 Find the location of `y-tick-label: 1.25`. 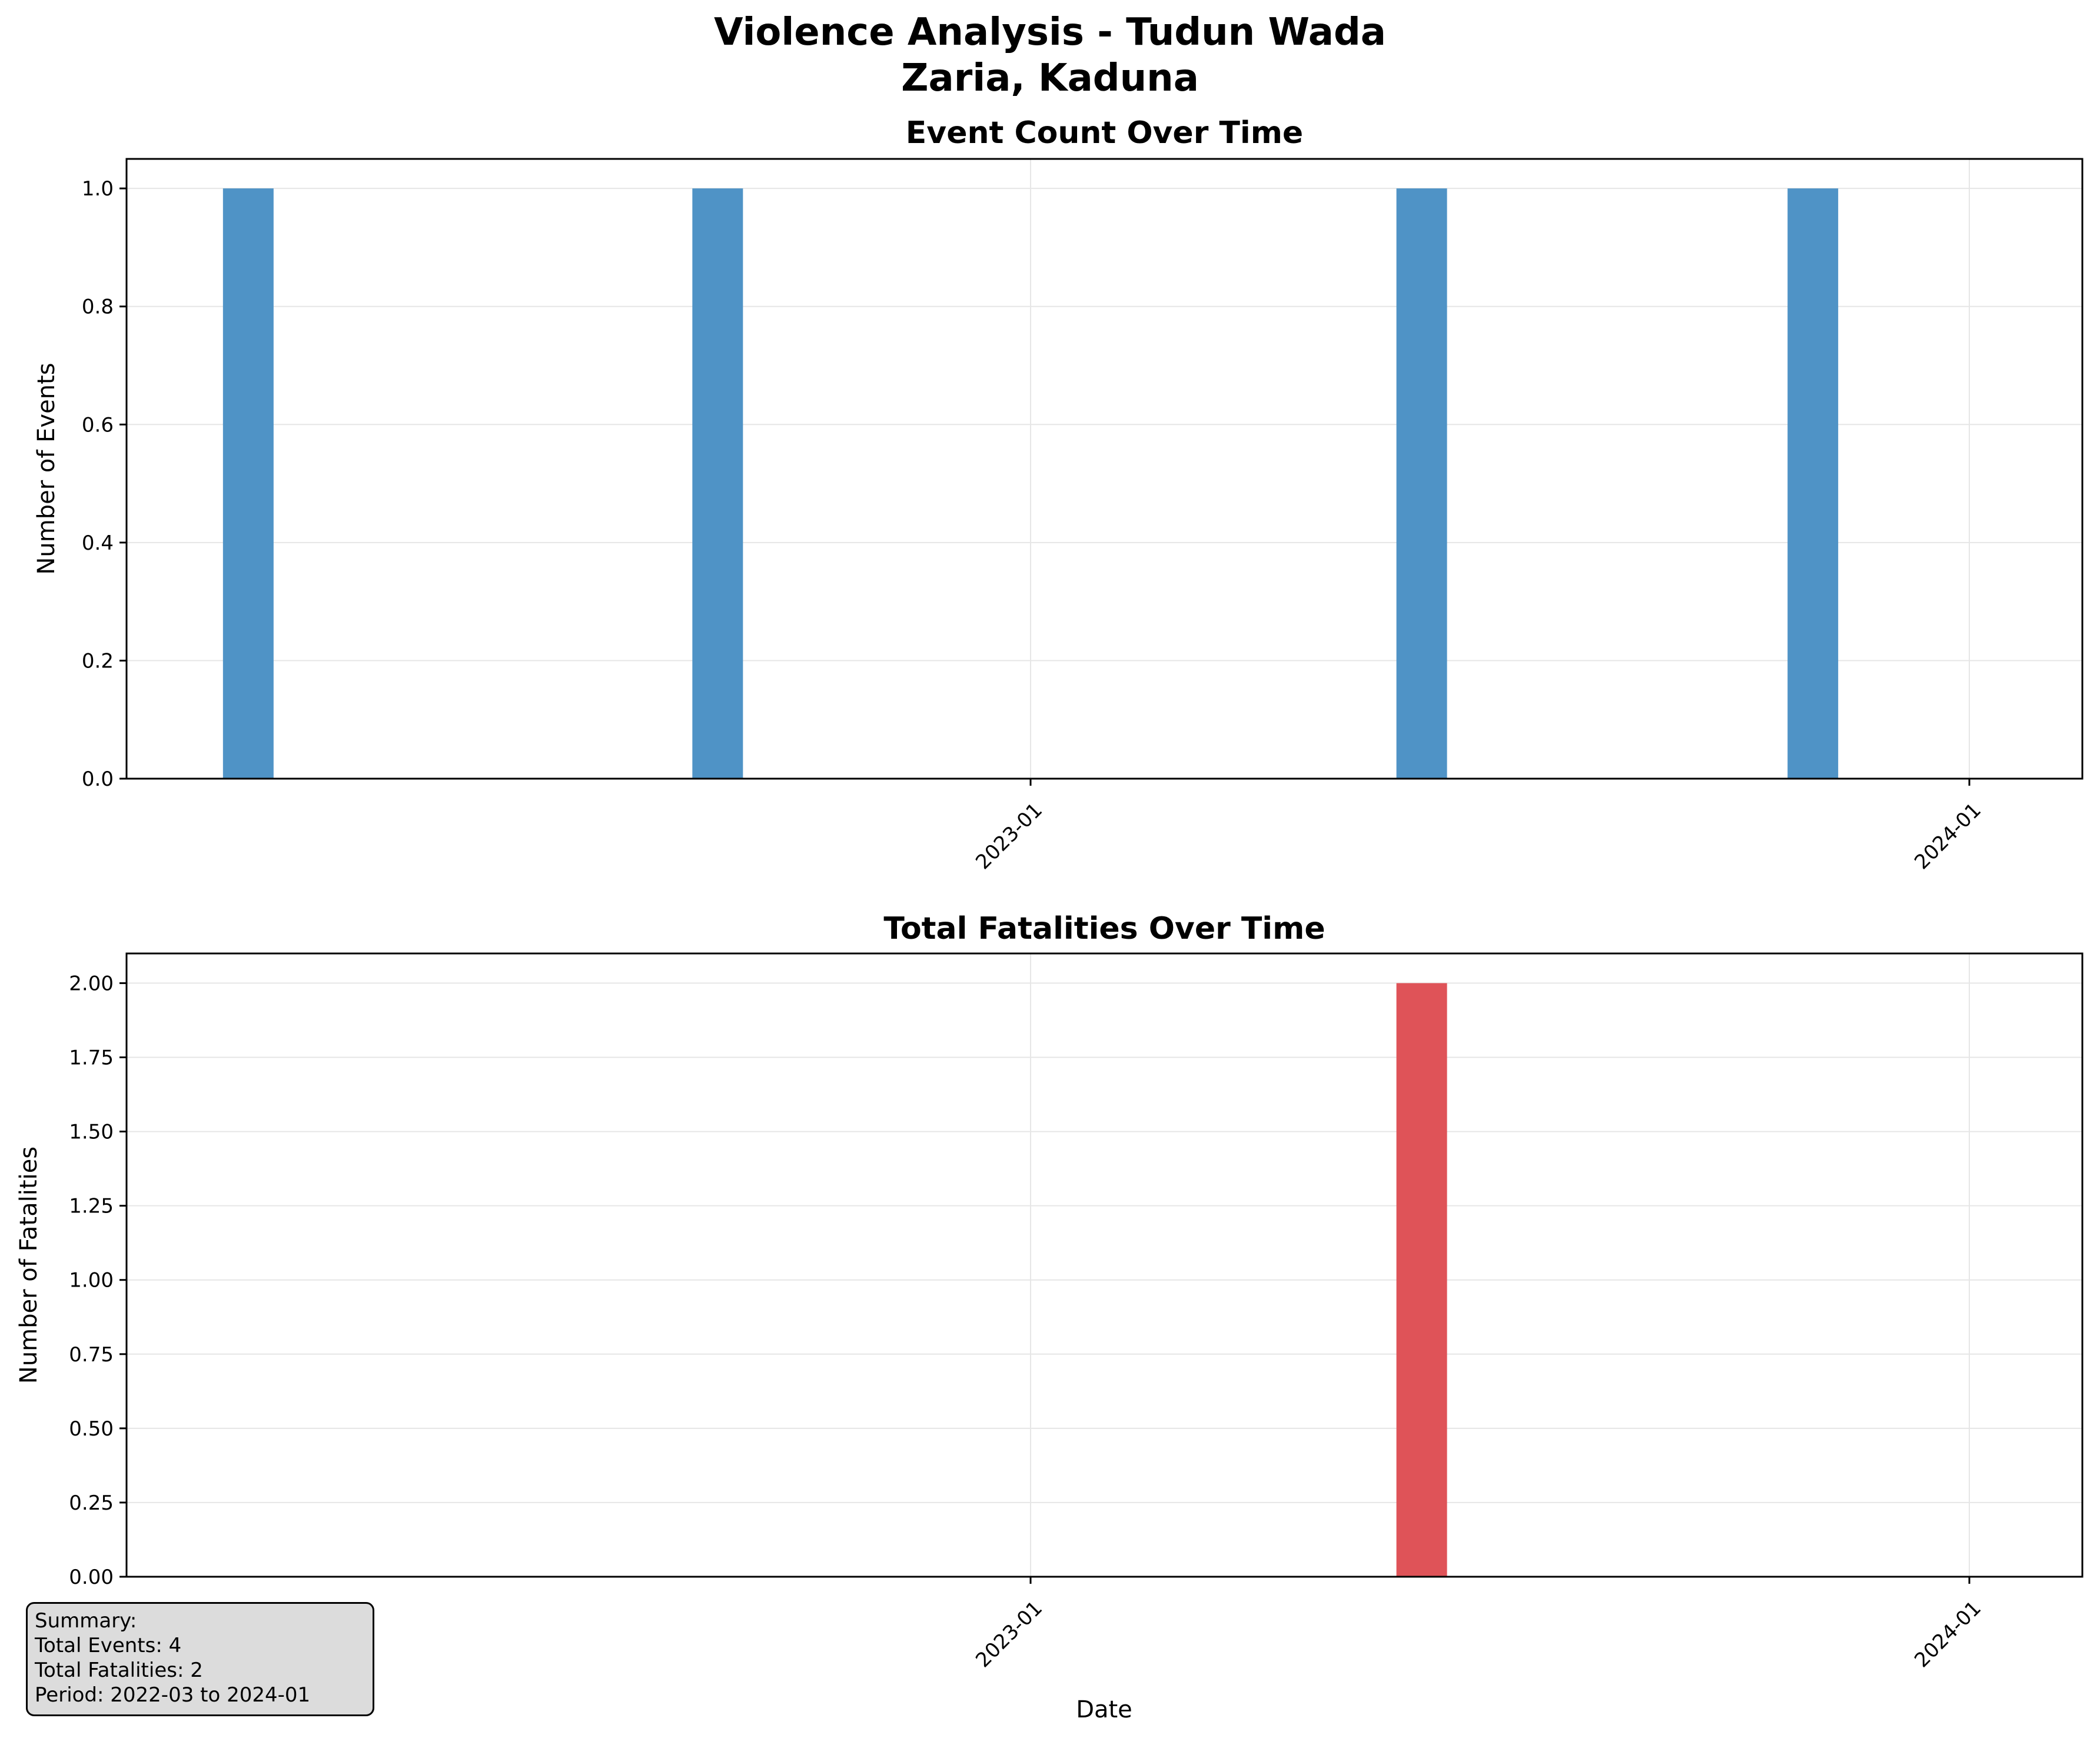

y-tick-label: 1.25 is located at coordinates (91, 1206).